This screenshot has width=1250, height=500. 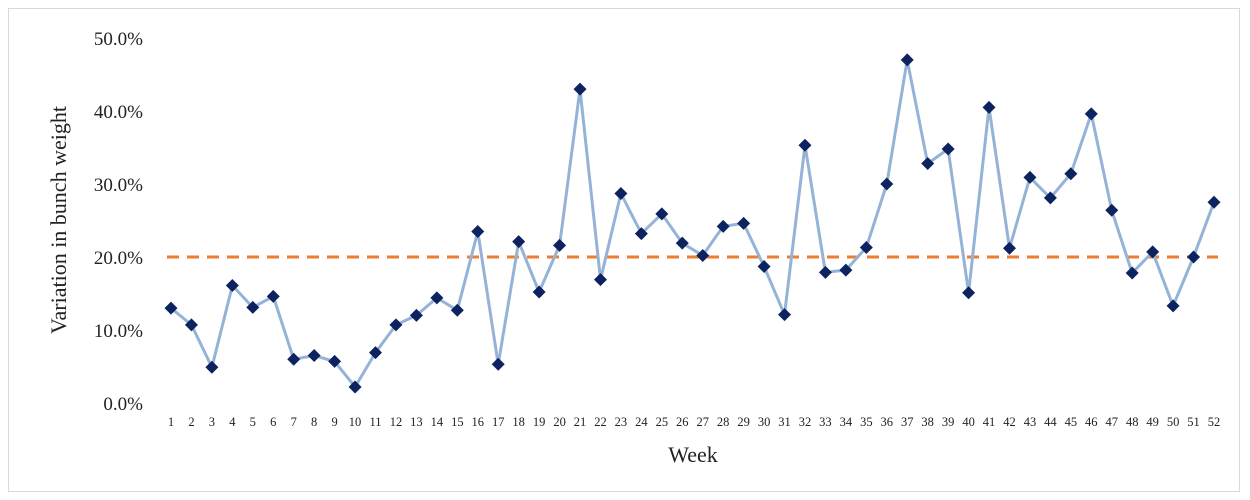 I want to click on x-tick-label: 51, so click(x=1193, y=422).